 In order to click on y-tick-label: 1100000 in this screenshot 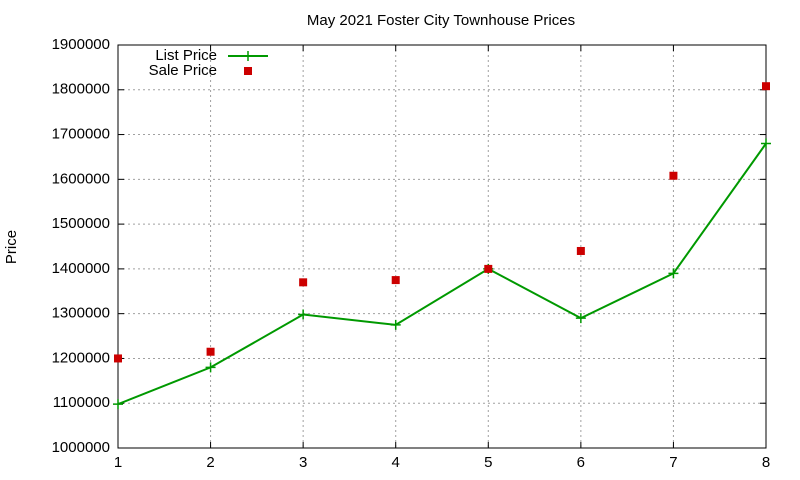, I will do `click(81, 402)`.